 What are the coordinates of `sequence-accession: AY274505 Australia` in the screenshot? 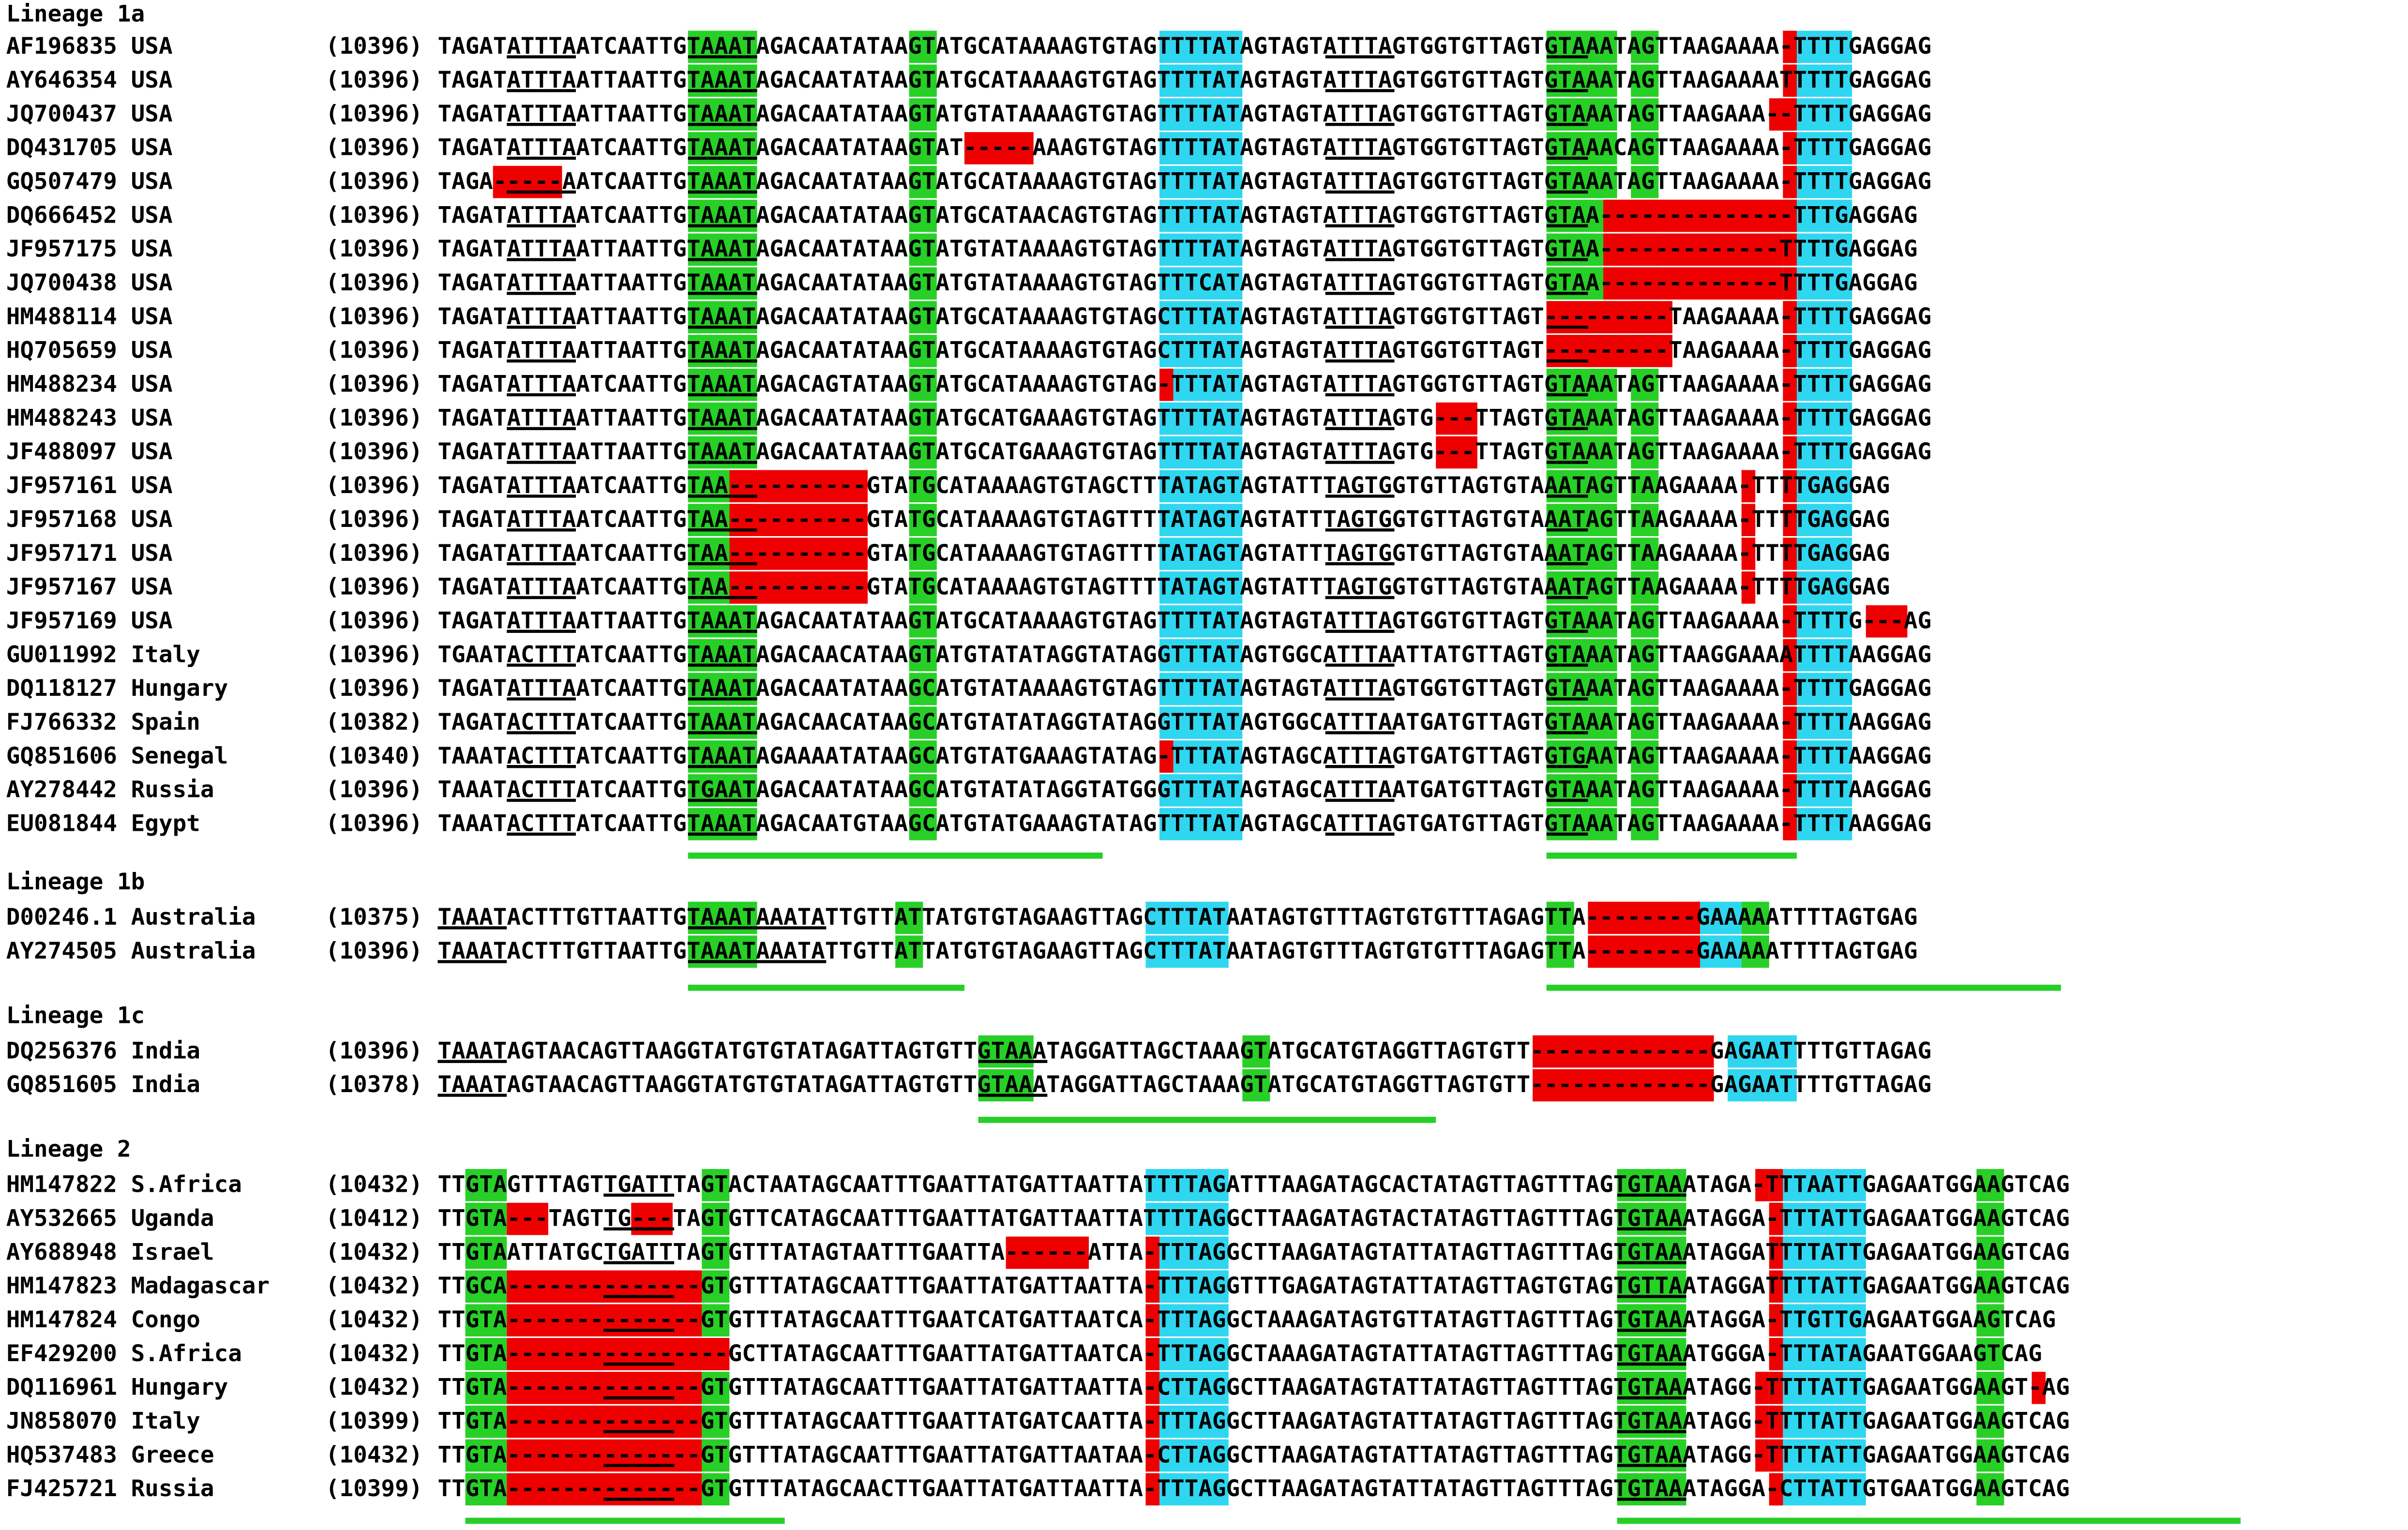 It's located at (131, 951).